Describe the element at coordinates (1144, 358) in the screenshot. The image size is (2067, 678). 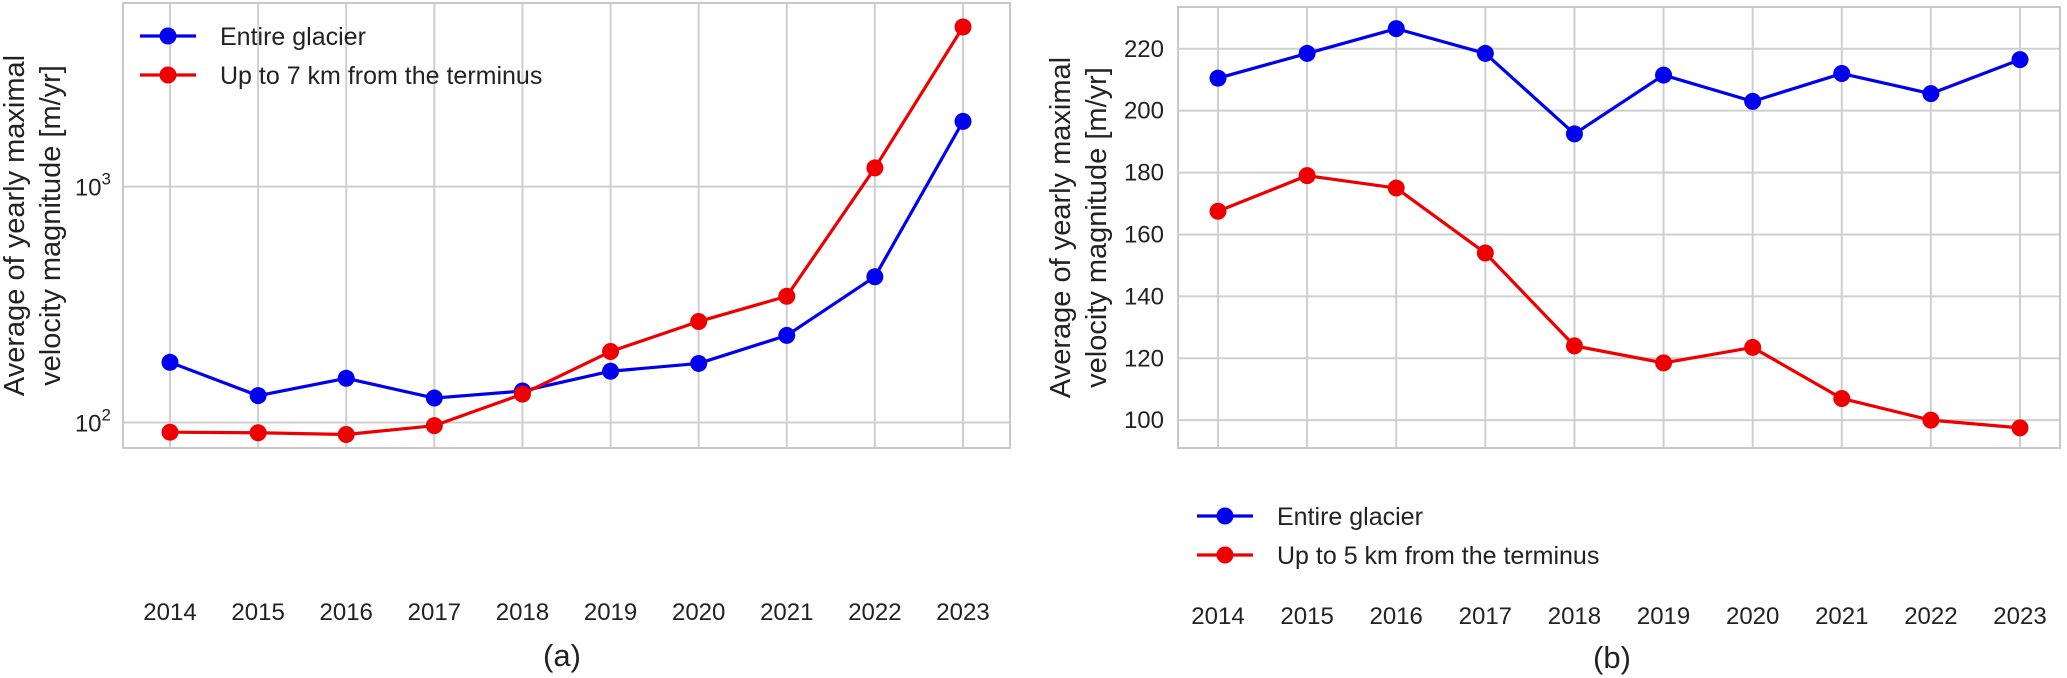
I see `y-tick-label: 120` at that location.